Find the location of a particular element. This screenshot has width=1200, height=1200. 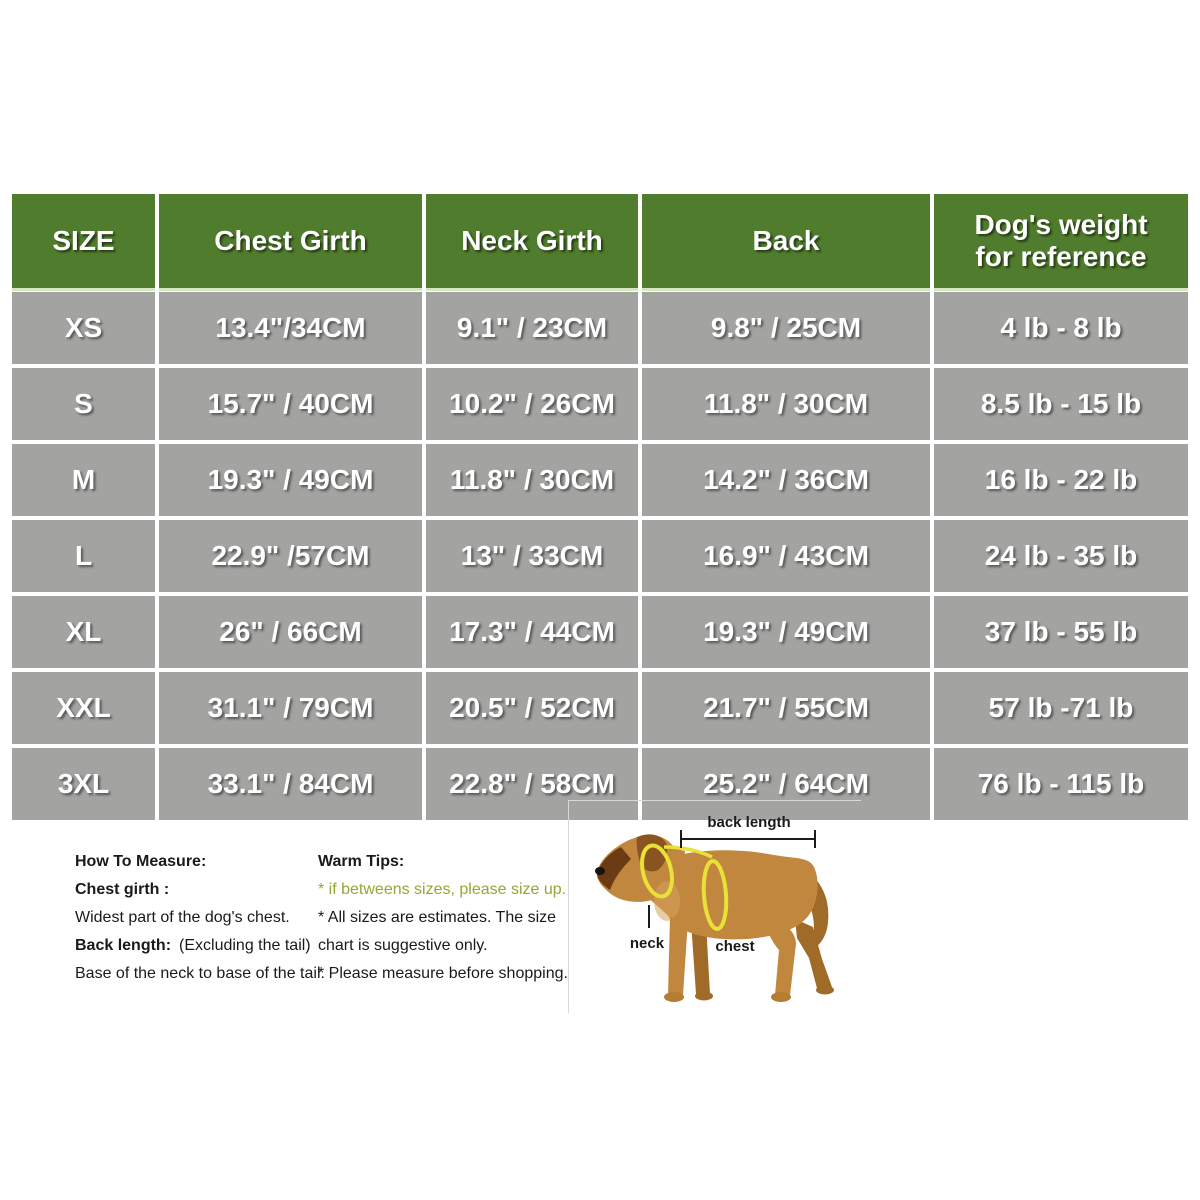

back-length-line: Back length: (Excluding the tail) is located at coordinates (205, 946).